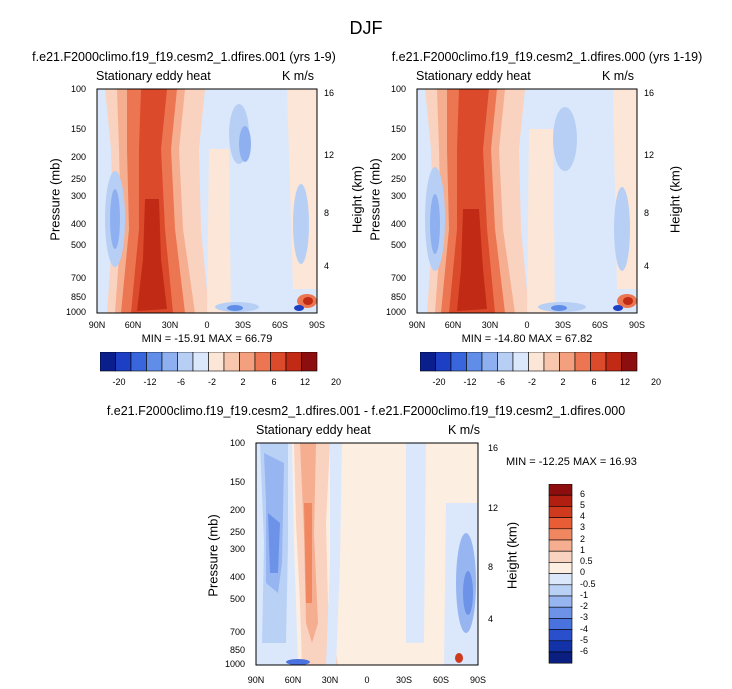 This screenshot has width=732, height=689. What do you see at coordinates (398, 129) in the screenshot?
I see `panel2-ytick: 150` at bounding box center [398, 129].